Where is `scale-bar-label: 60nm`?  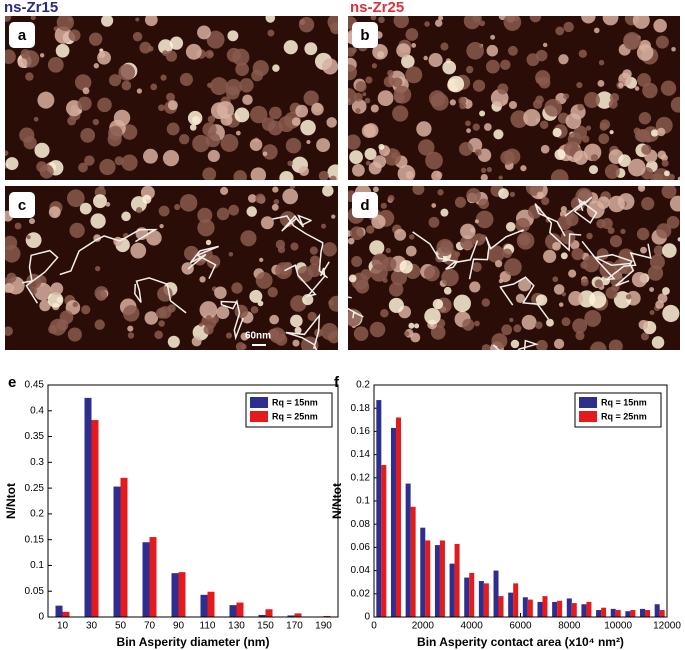 scale-bar-label: 60nm is located at coordinates (258, 336).